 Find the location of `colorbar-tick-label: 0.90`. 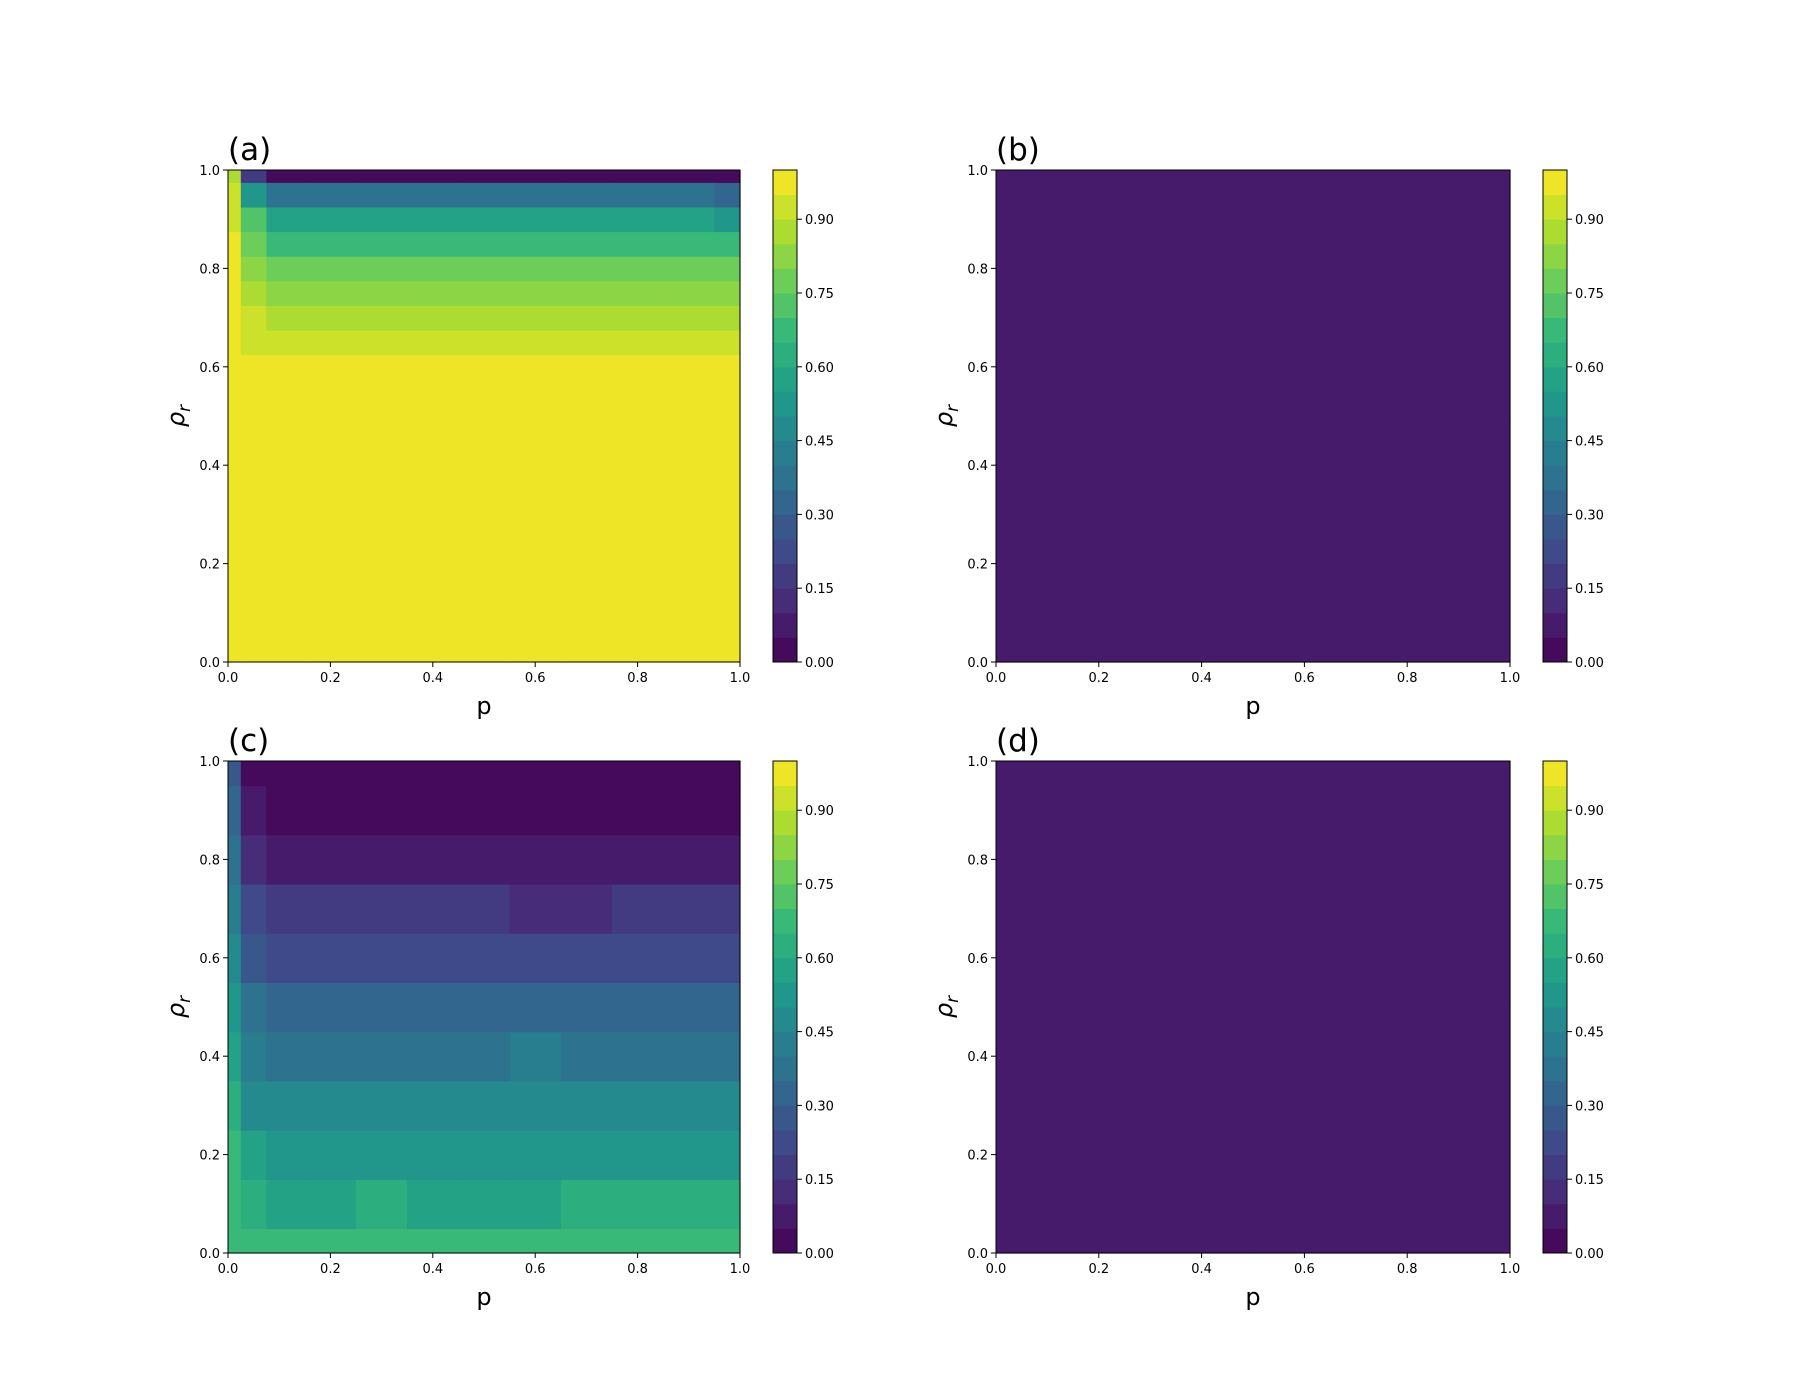

colorbar-tick-label: 0.90 is located at coordinates (1589, 220).